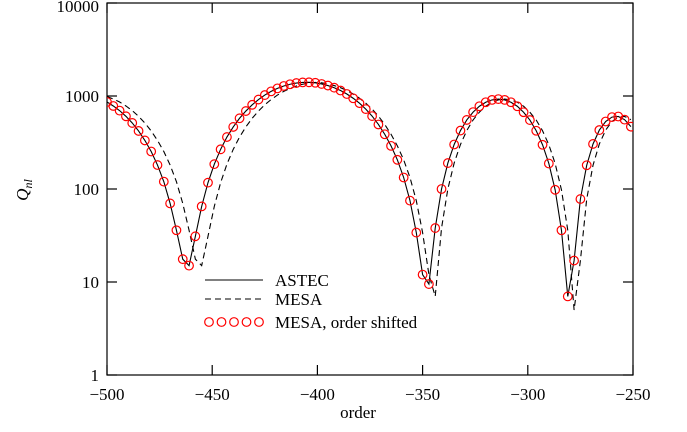 Image resolution: width=687 pixels, height=432 pixels. I want to click on y-tick-label: 1000, so click(82, 96).